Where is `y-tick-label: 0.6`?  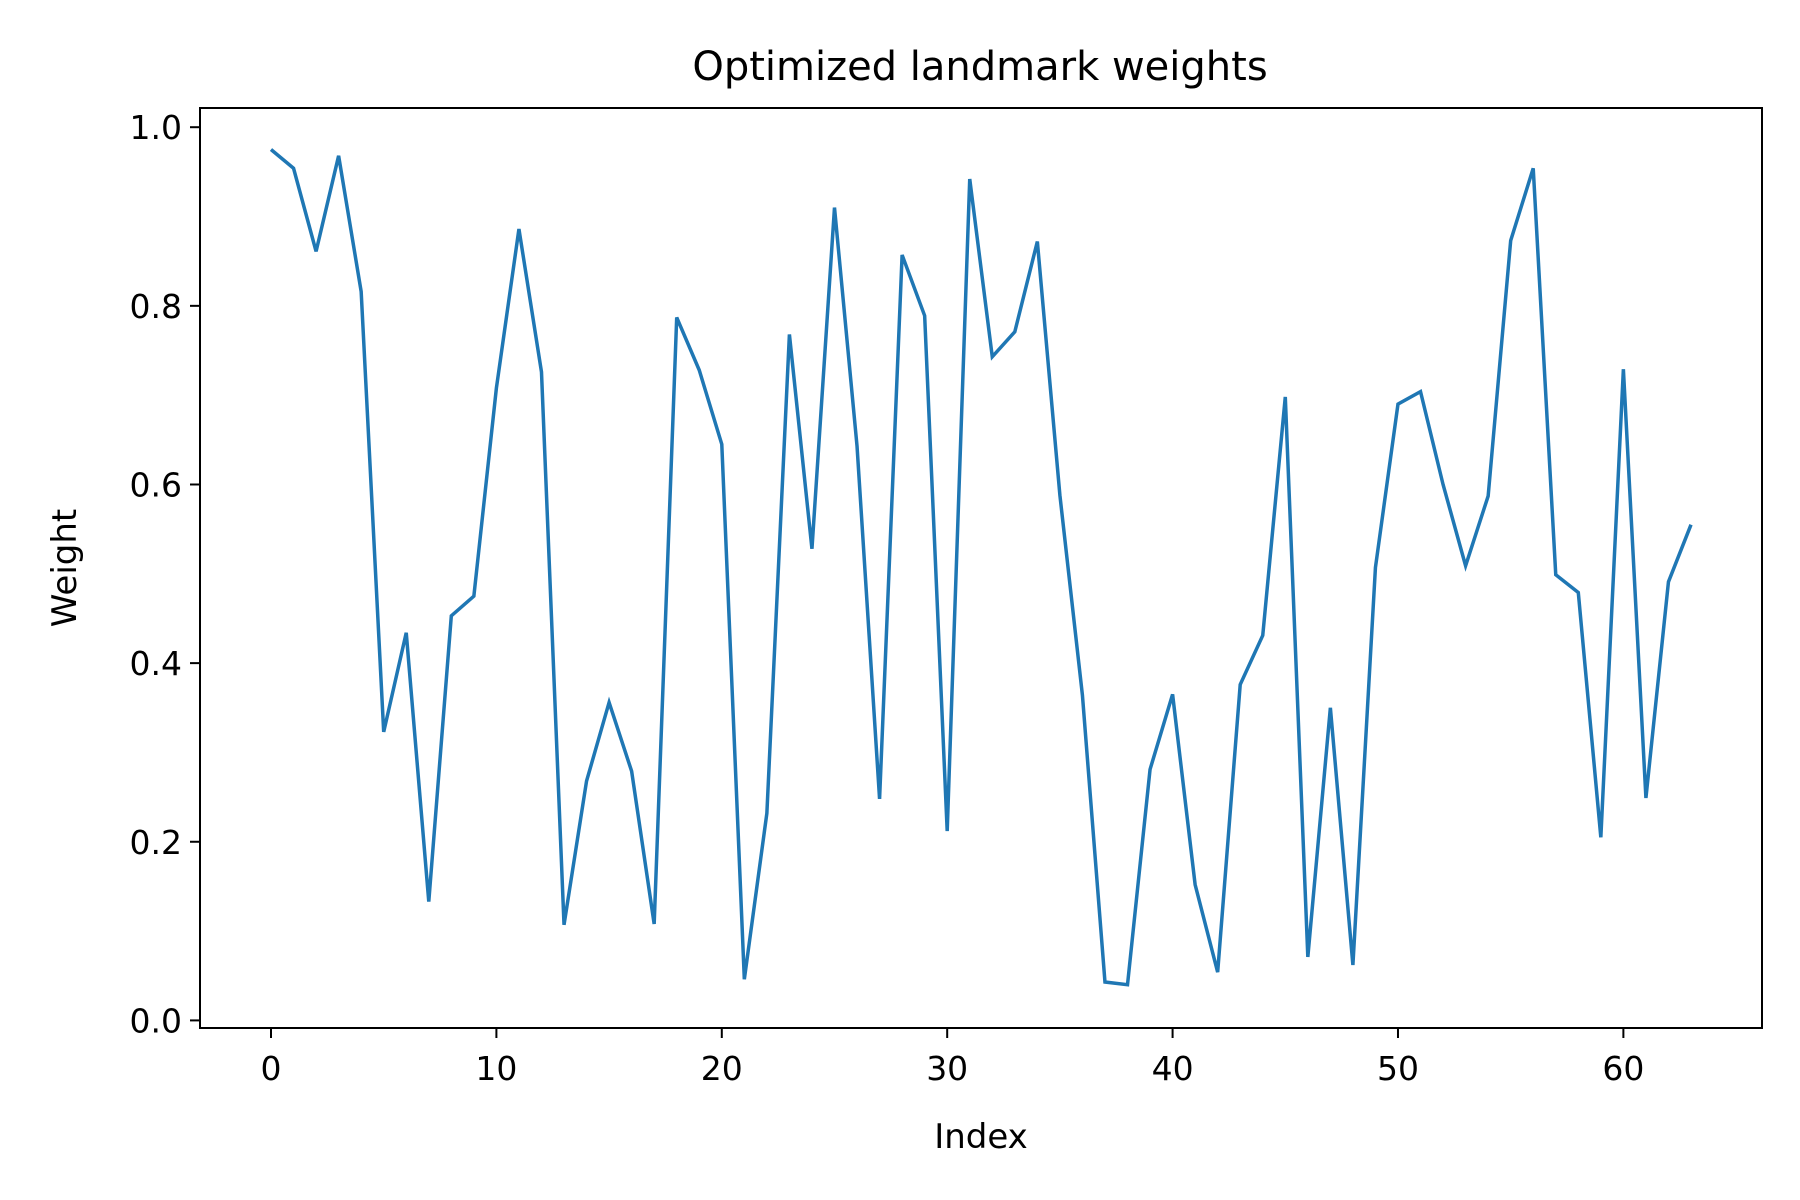 y-tick-label: 0.6 is located at coordinates (156, 484).